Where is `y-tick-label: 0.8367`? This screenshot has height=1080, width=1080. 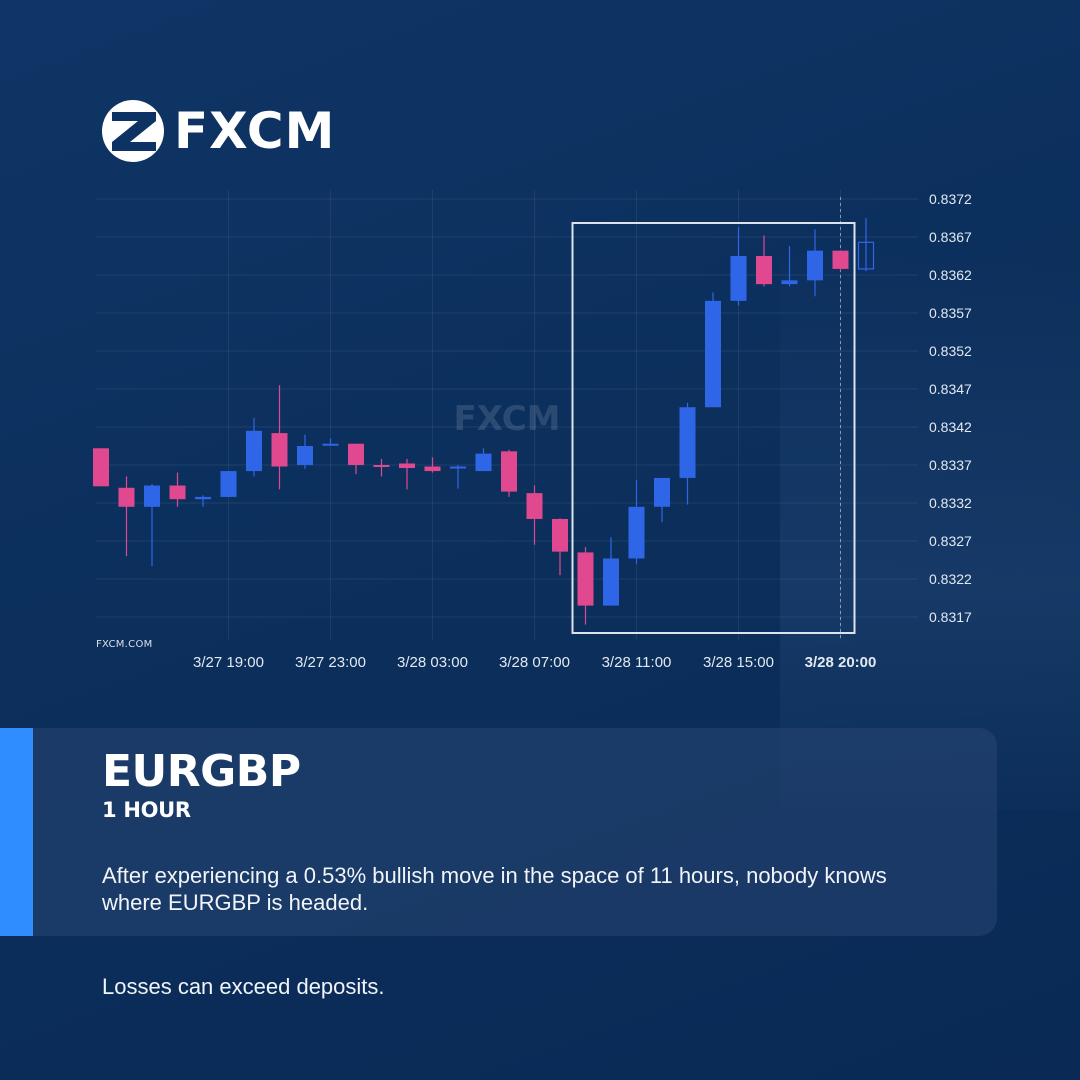 y-tick-label: 0.8367 is located at coordinates (950, 237).